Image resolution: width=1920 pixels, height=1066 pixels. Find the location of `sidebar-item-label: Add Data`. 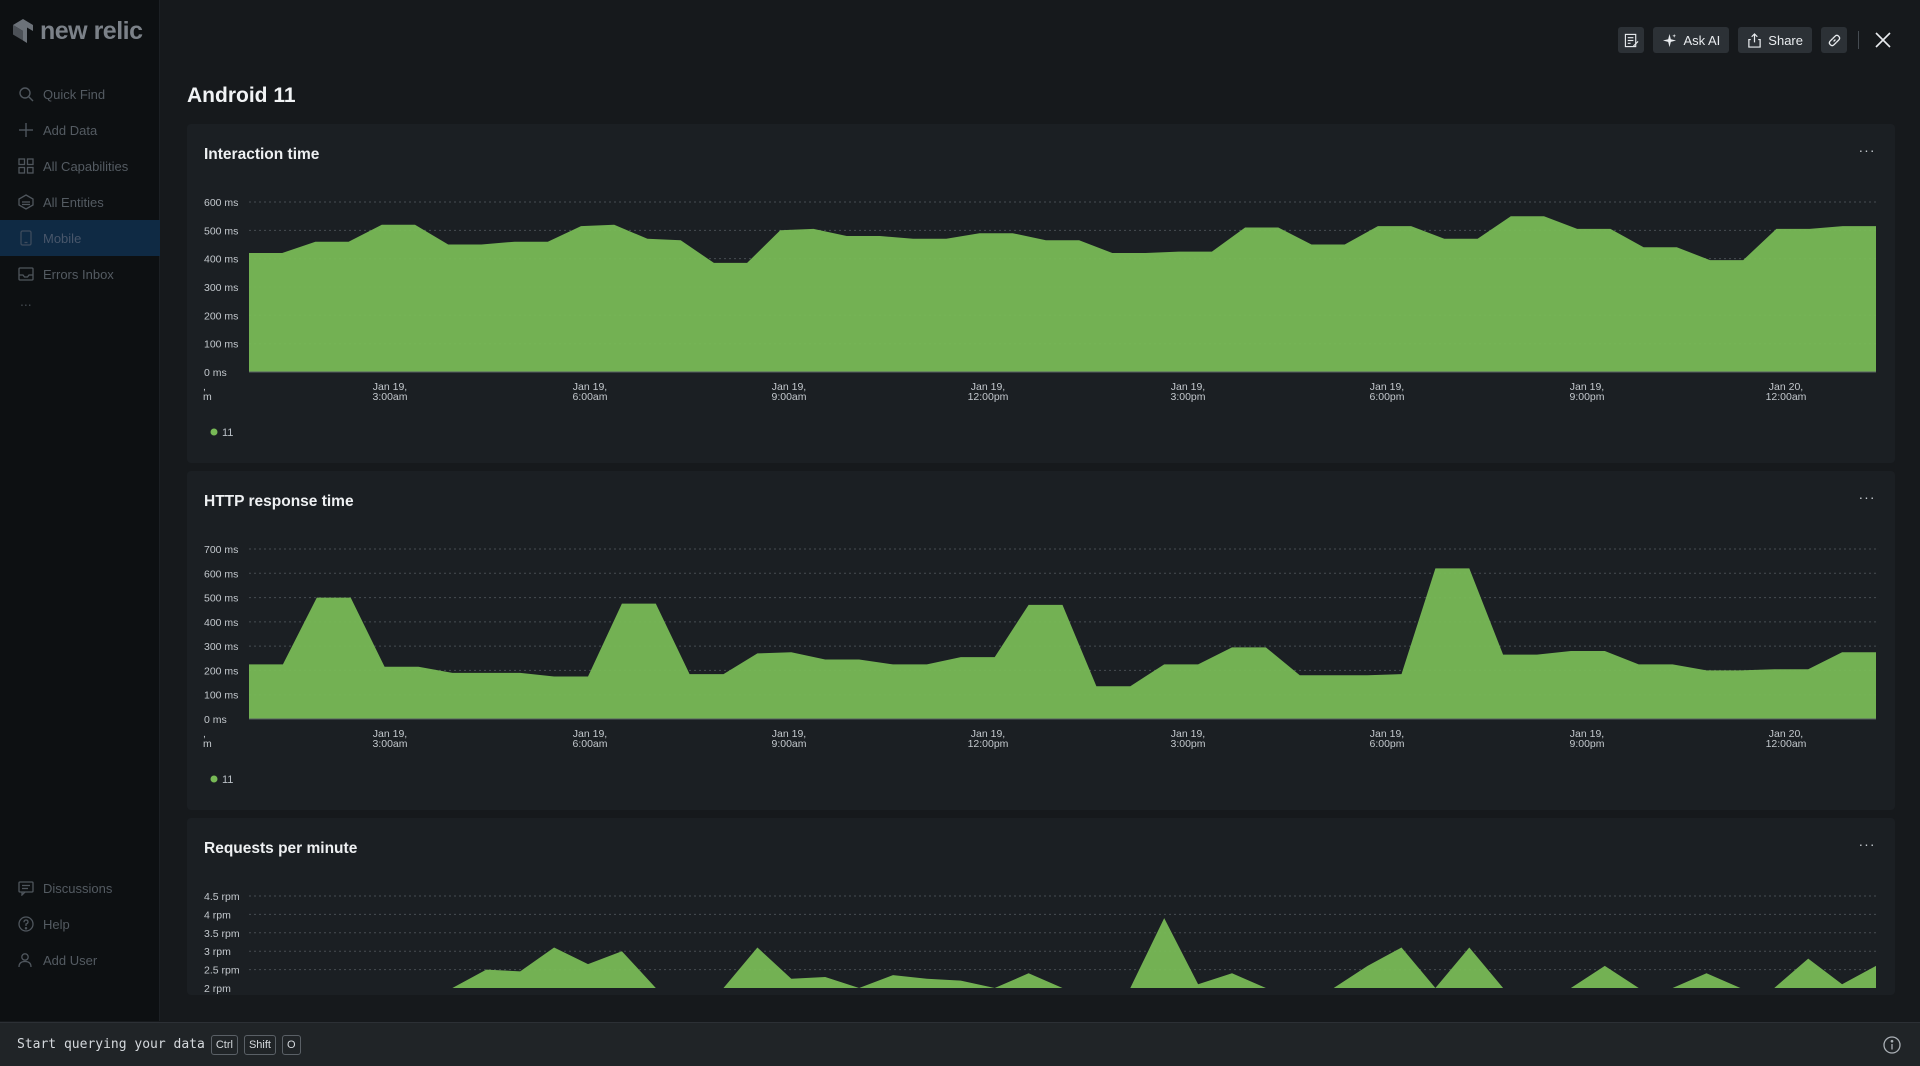

sidebar-item-label: Add Data is located at coordinates (70, 130).